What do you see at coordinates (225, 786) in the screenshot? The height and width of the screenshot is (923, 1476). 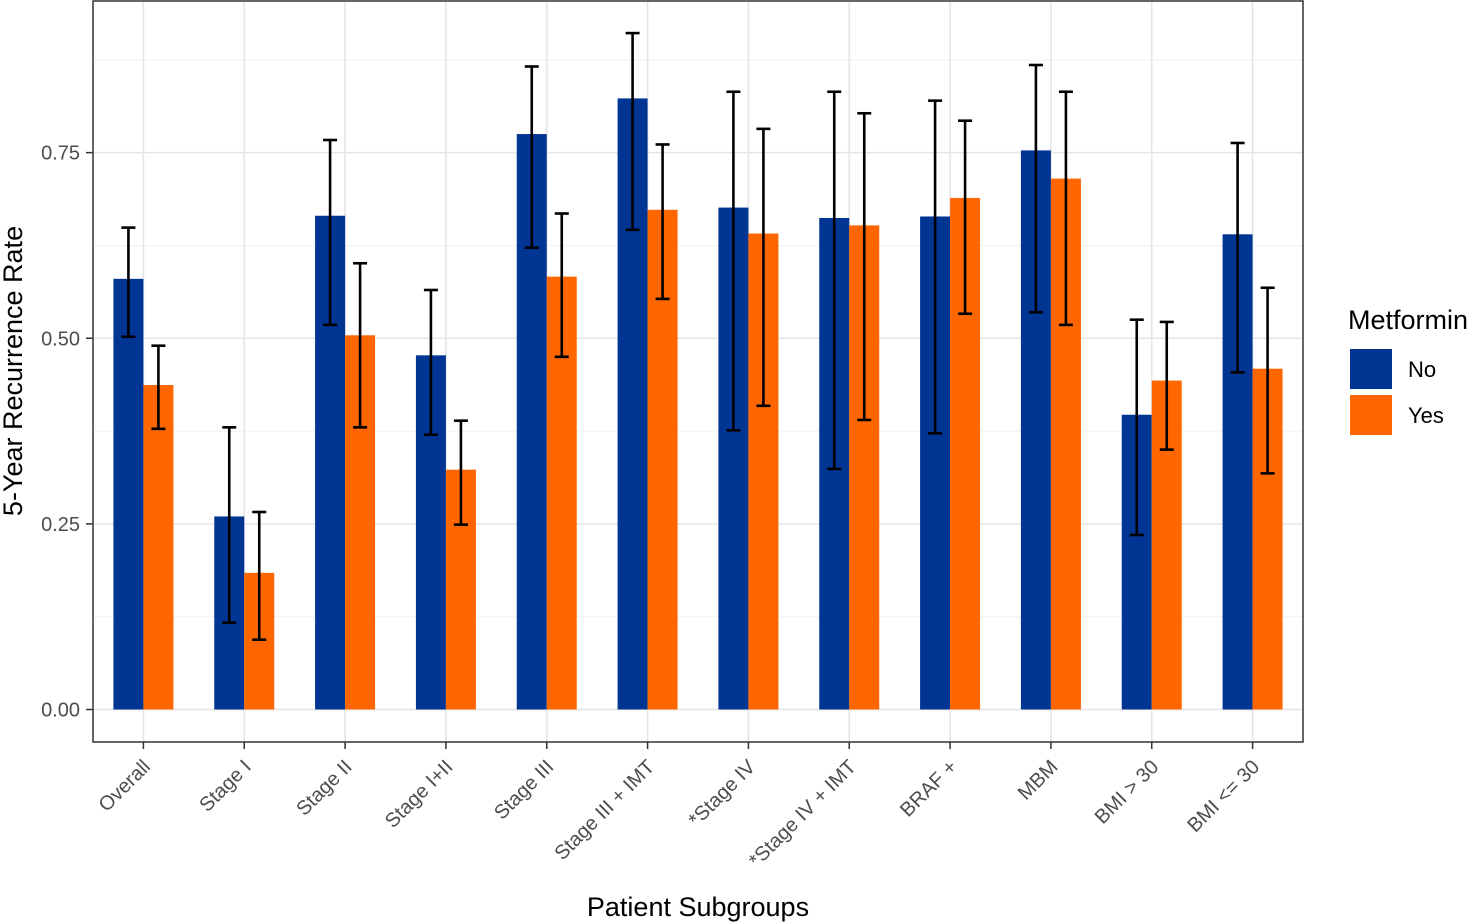 I see `x-tick-label: Stage I` at bounding box center [225, 786].